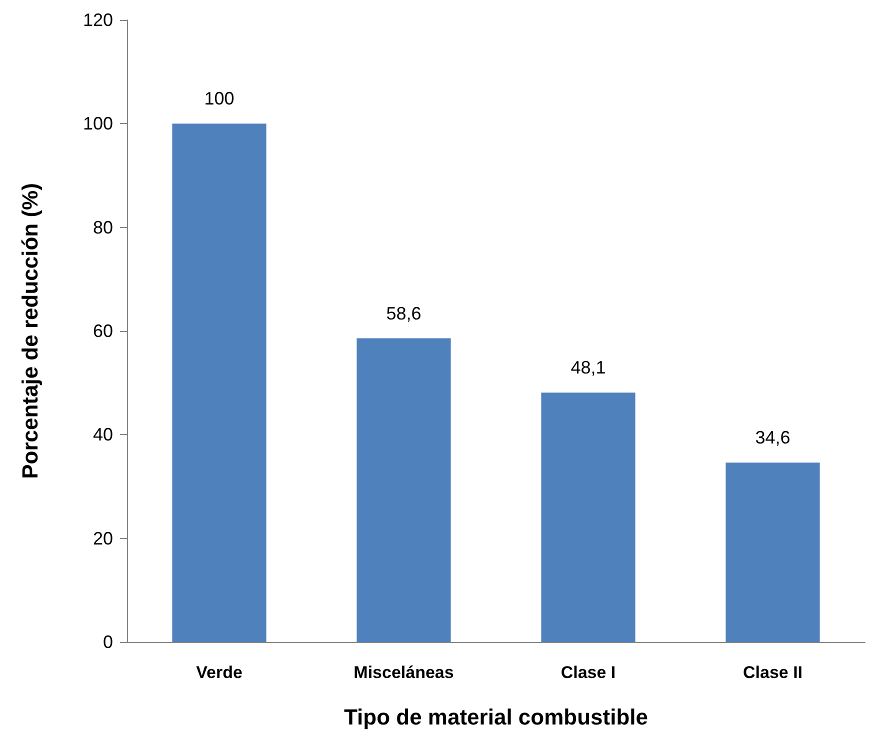 The width and height of the screenshot is (891, 738). What do you see at coordinates (404, 313) in the screenshot?
I see `data-label: 58,6` at bounding box center [404, 313].